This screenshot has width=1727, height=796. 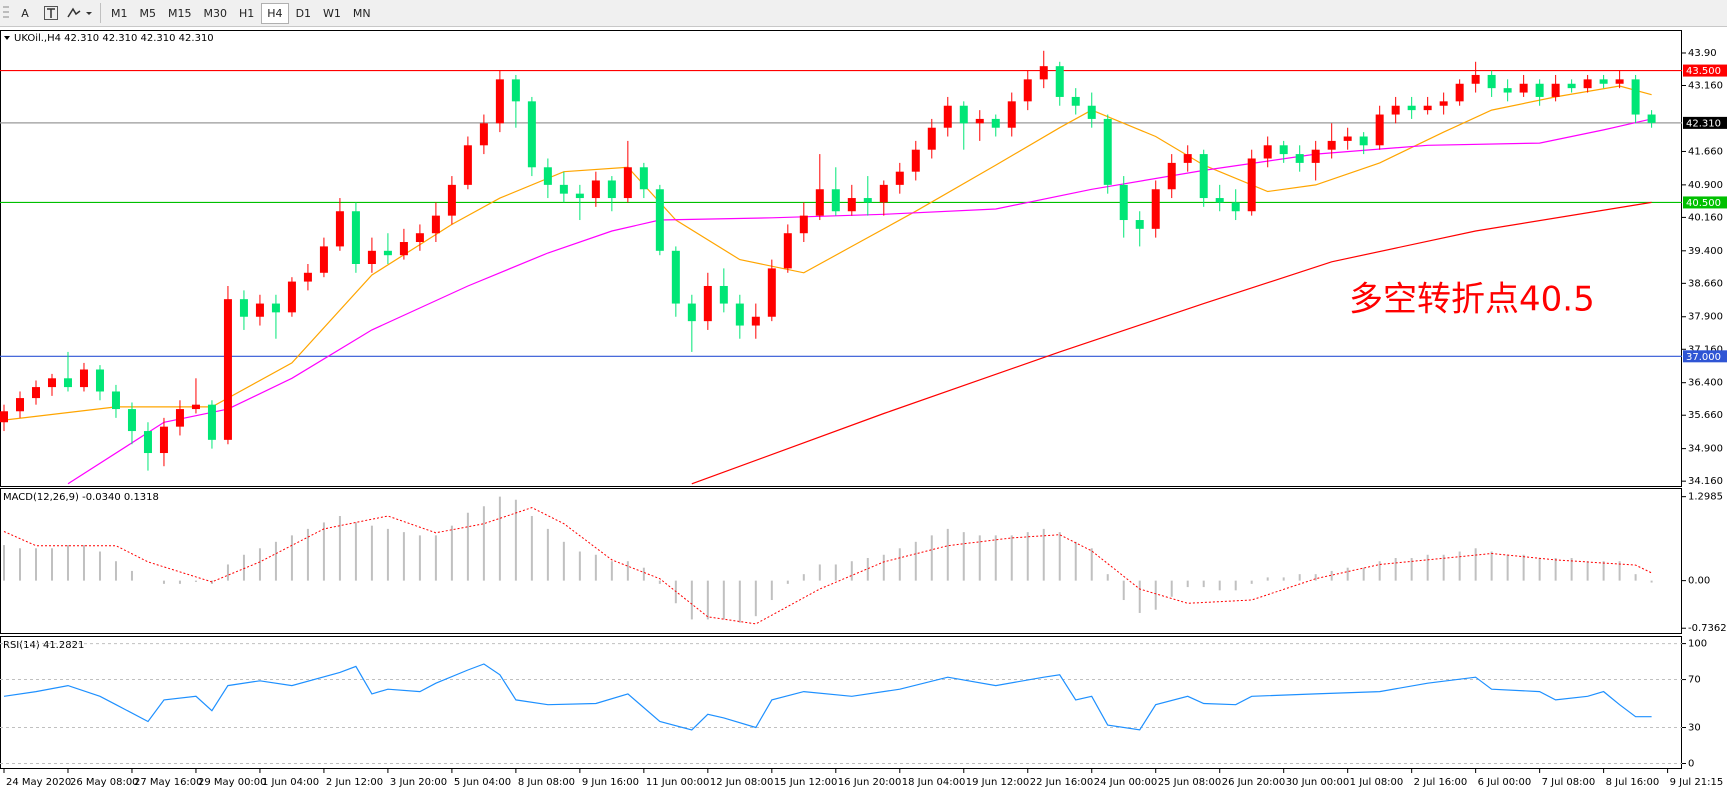 I want to click on rsi-line, so click(x=827, y=697).